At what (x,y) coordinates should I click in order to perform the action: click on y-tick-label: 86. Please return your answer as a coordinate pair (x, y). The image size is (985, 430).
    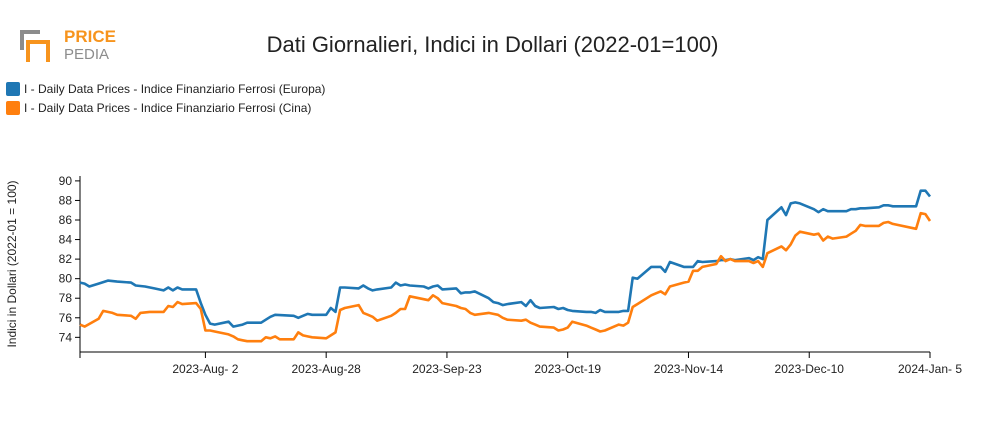
    Looking at the image, I should click on (66, 220).